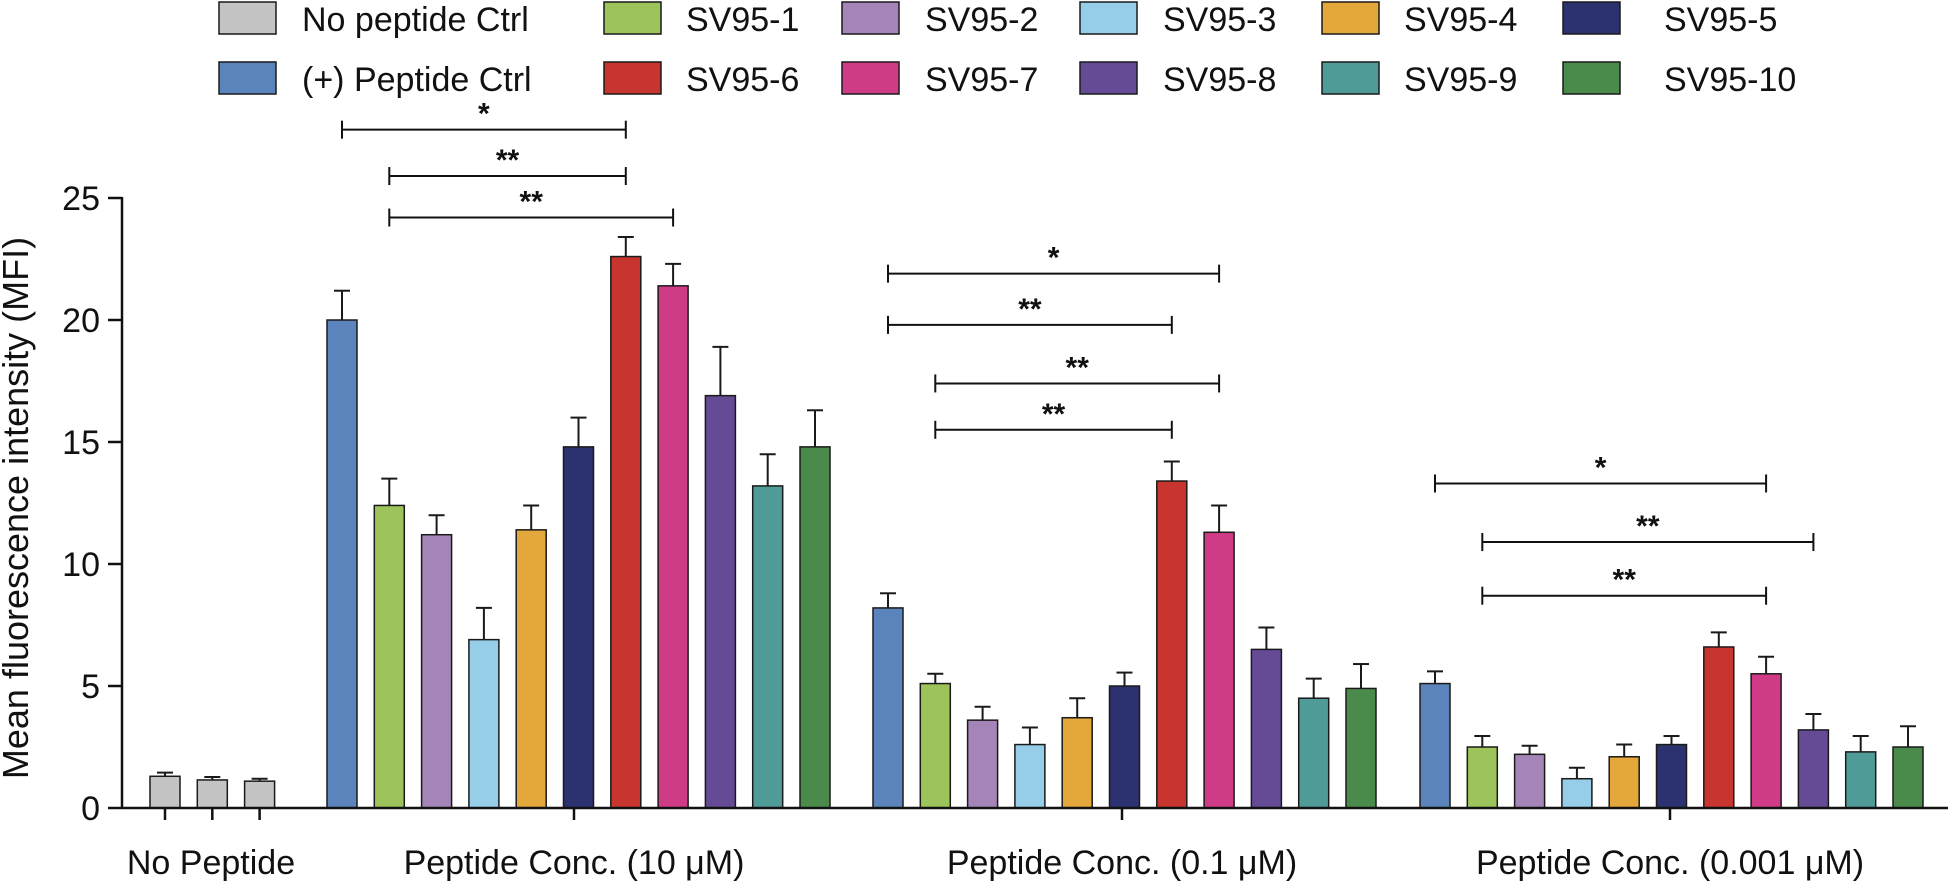 The width and height of the screenshot is (1950, 885). What do you see at coordinates (81, 443) in the screenshot?
I see `y-tick-label-15: 15` at bounding box center [81, 443].